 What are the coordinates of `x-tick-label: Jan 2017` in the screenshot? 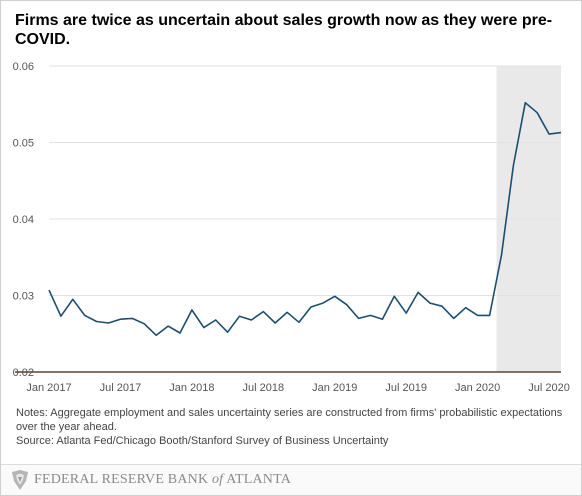 It's located at (48, 388).